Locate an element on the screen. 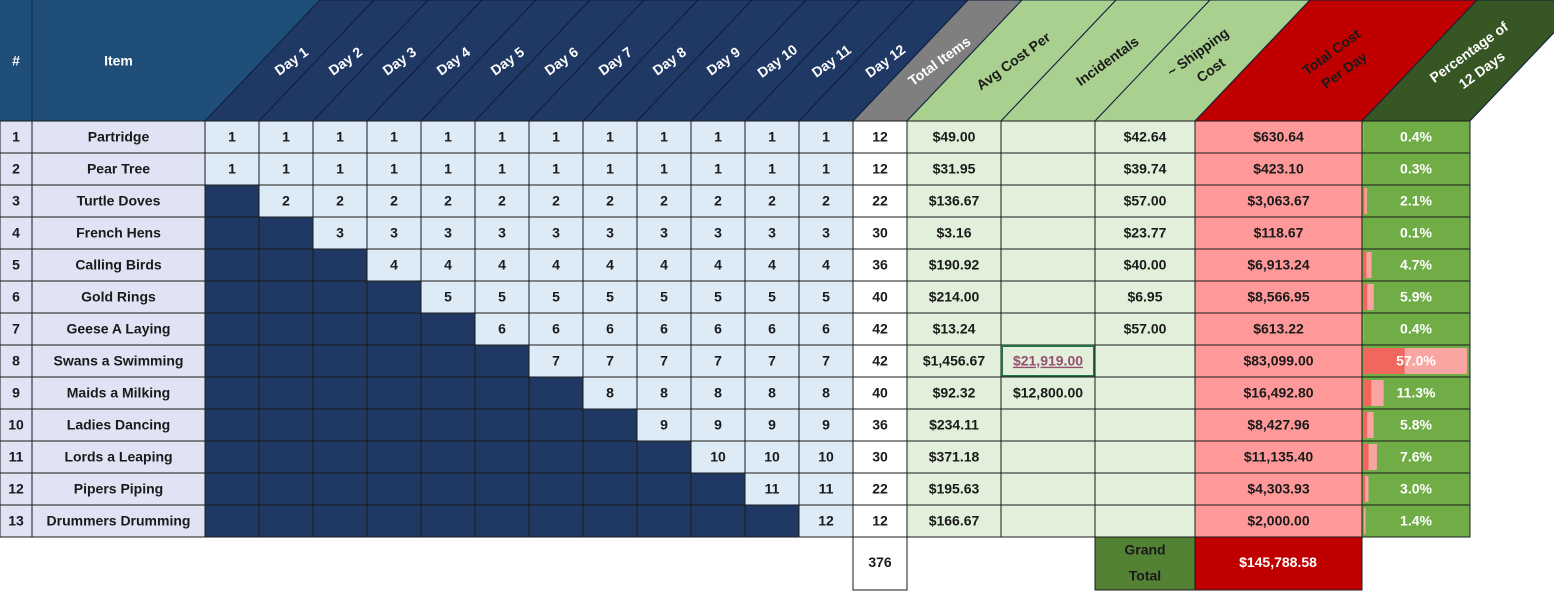 This screenshot has height=592, width=1554. shipping: $39.74 is located at coordinates (1145, 169).